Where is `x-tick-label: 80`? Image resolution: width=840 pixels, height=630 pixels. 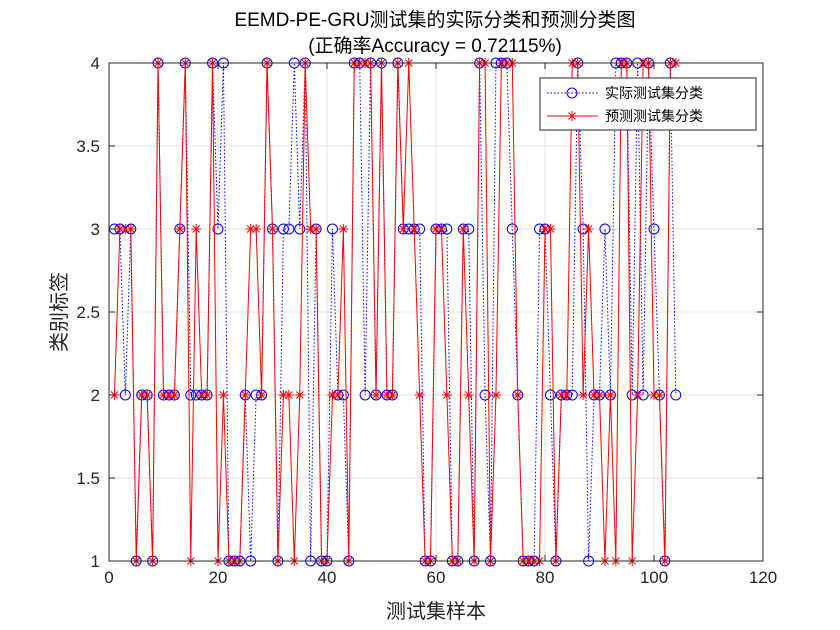
x-tick-label: 80 is located at coordinates (545, 577).